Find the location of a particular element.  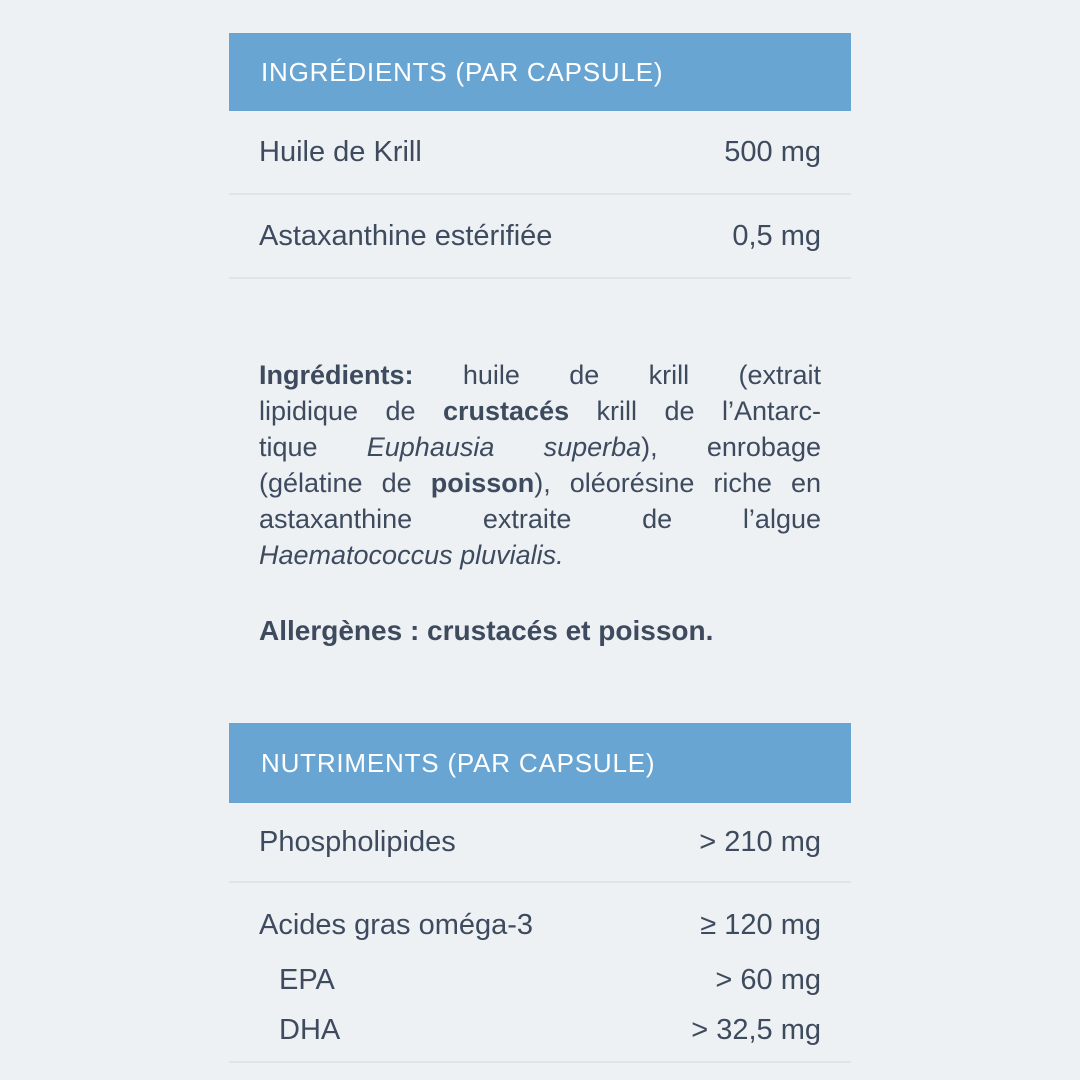

paragraph-segment: Euphausia superba is located at coordinates (504, 447).